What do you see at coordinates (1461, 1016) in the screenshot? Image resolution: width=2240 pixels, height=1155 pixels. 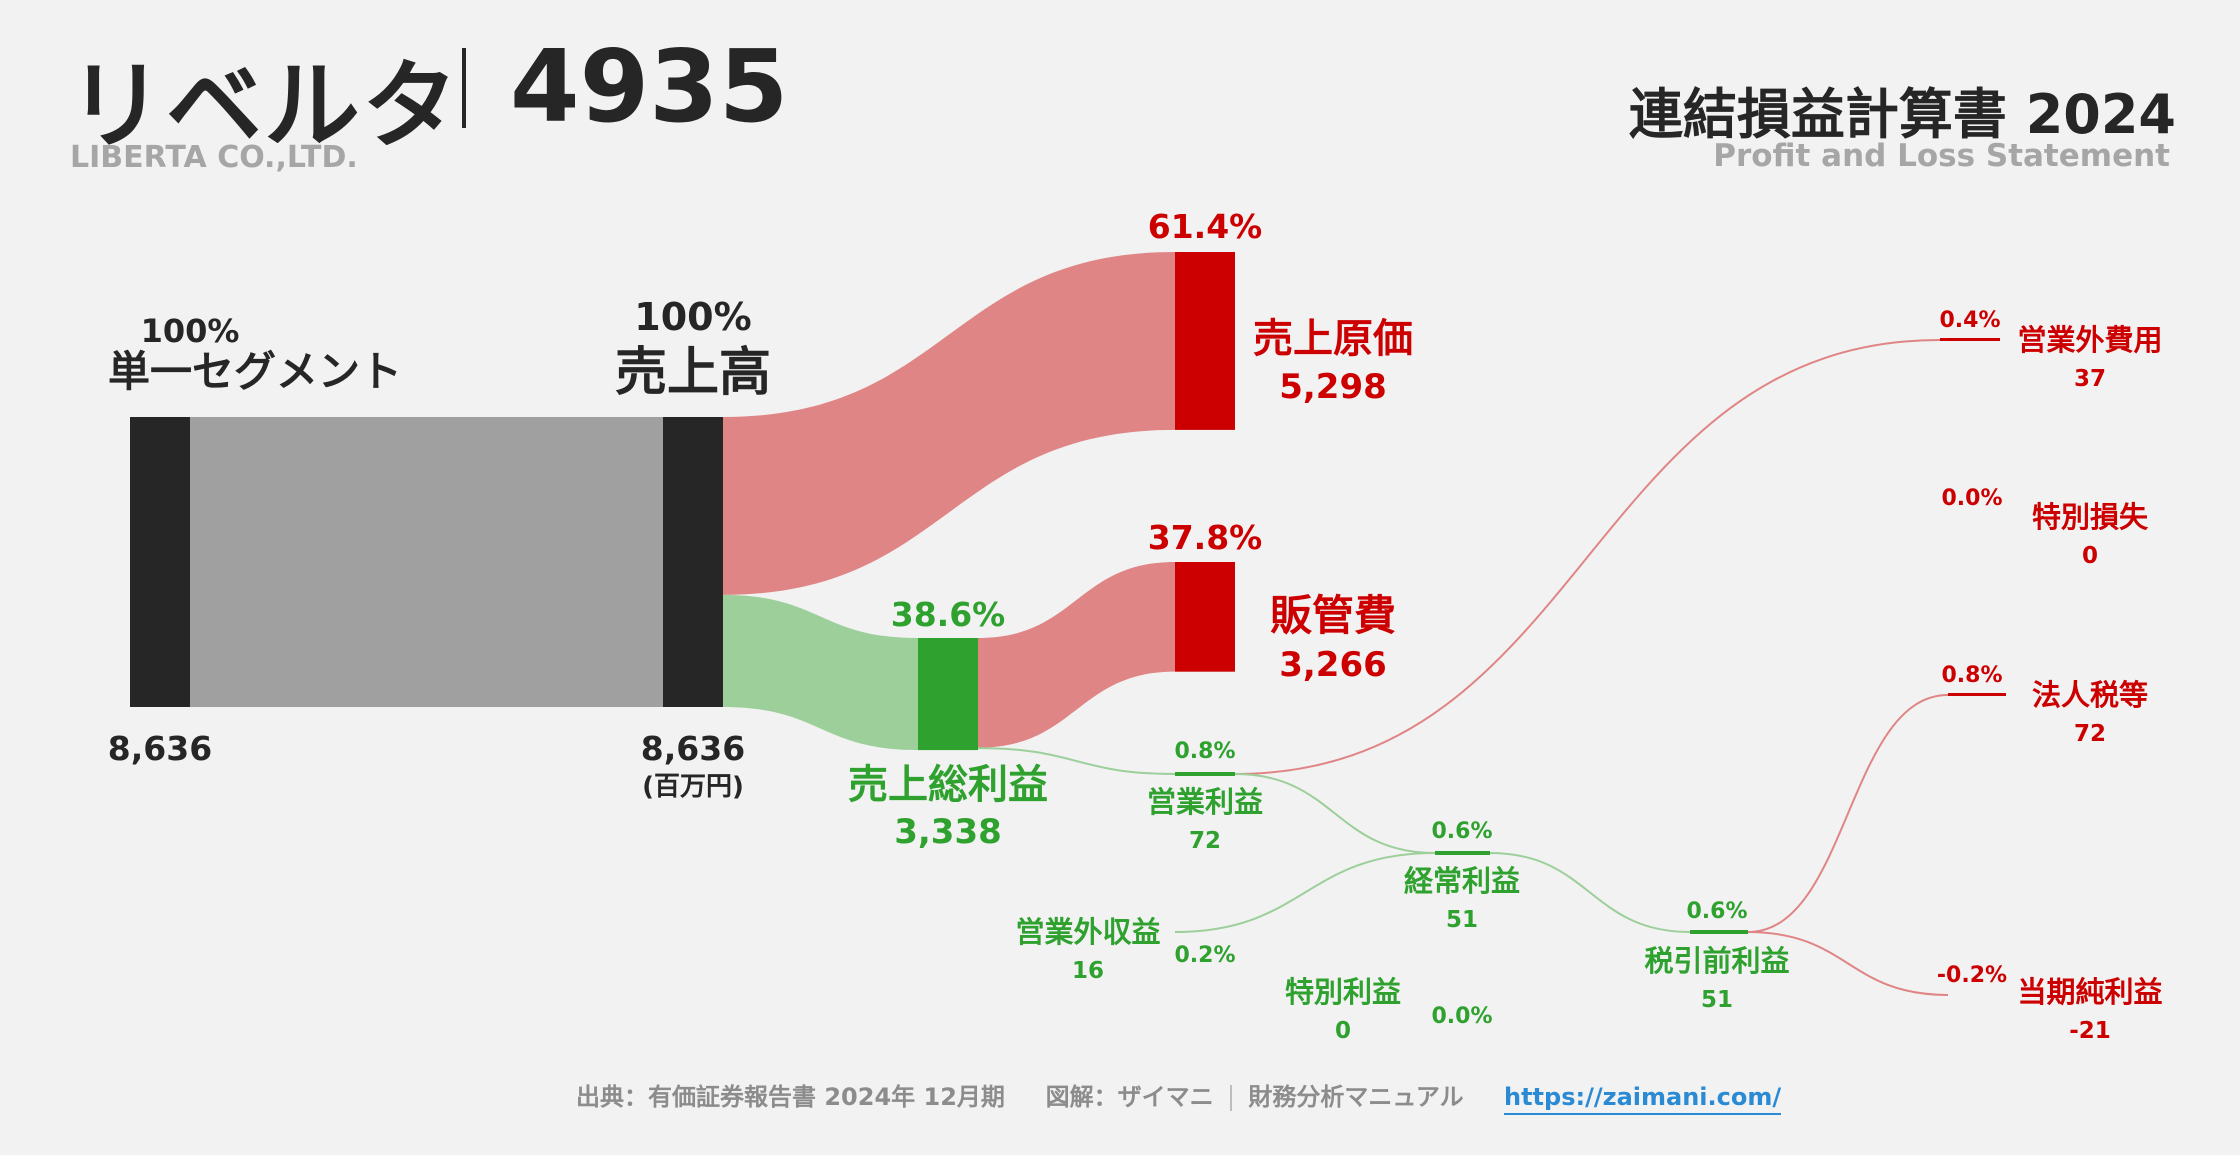 I see `label-extraordinary-income-pct: 0.0%` at bounding box center [1461, 1016].